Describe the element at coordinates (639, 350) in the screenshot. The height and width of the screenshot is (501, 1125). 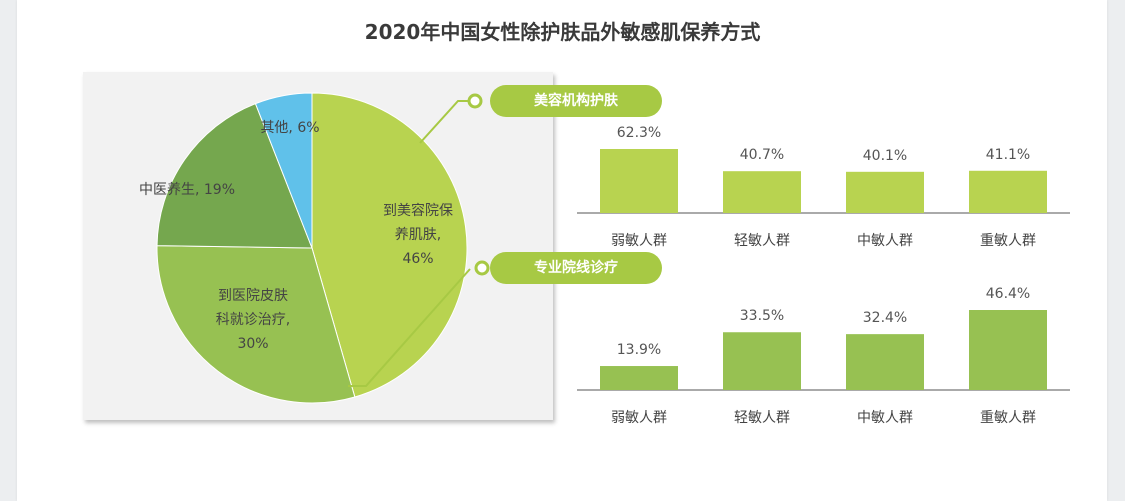
I see `bar-value-label: 13.9%` at that location.